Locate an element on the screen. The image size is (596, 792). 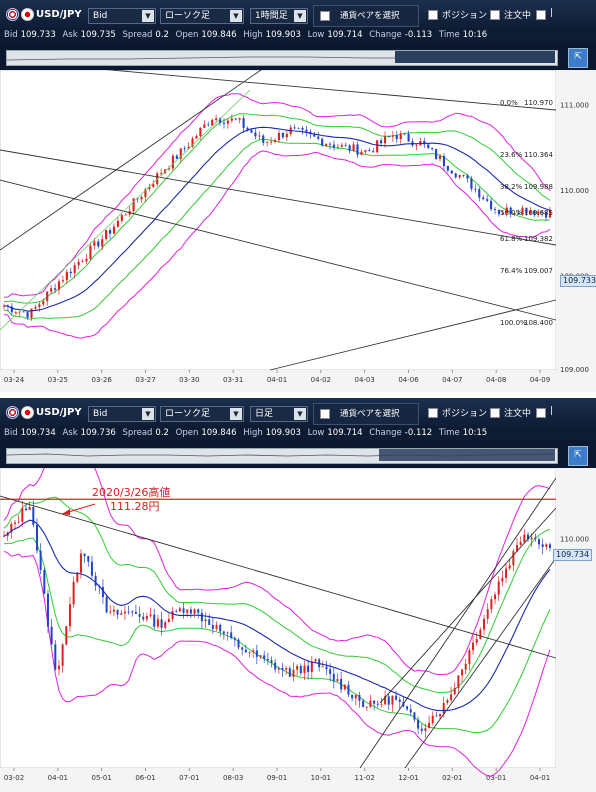
x-tick-label: 04-02 is located at coordinates (321, 380).